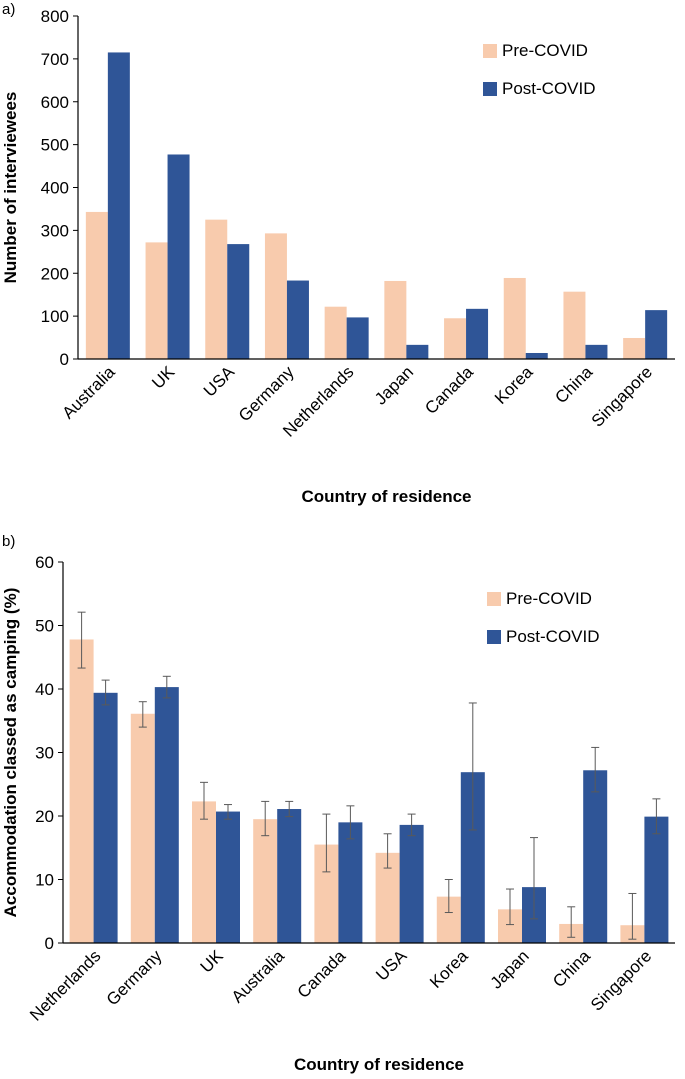  Describe the element at coordinates (44, 689) in the screenshot. I see `y-tick-label: 40` at that location.